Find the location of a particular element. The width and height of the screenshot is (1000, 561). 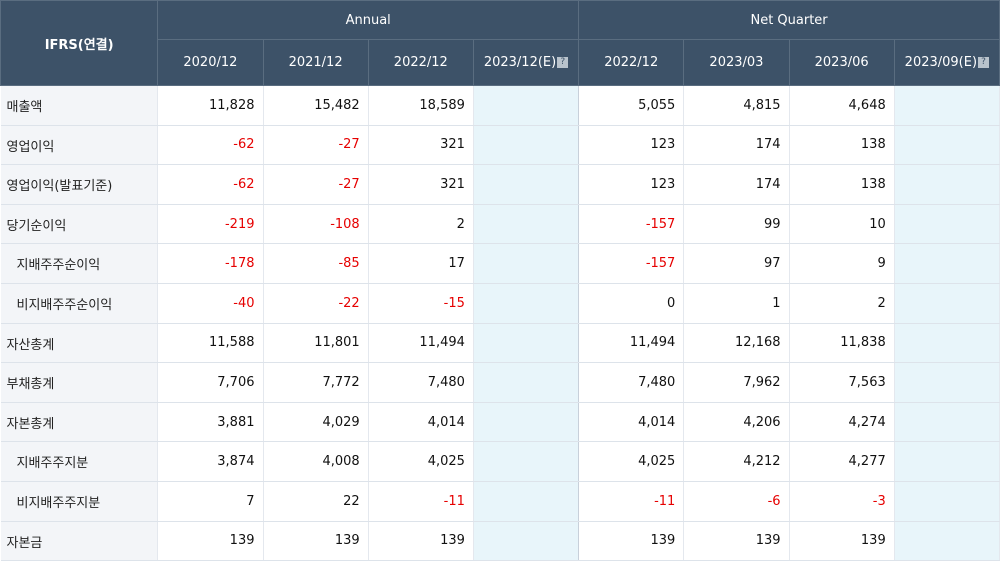

table-row: 비지배주주순이익 -40 -22 -15 0 1 2 is located at coordinates (500, 303).